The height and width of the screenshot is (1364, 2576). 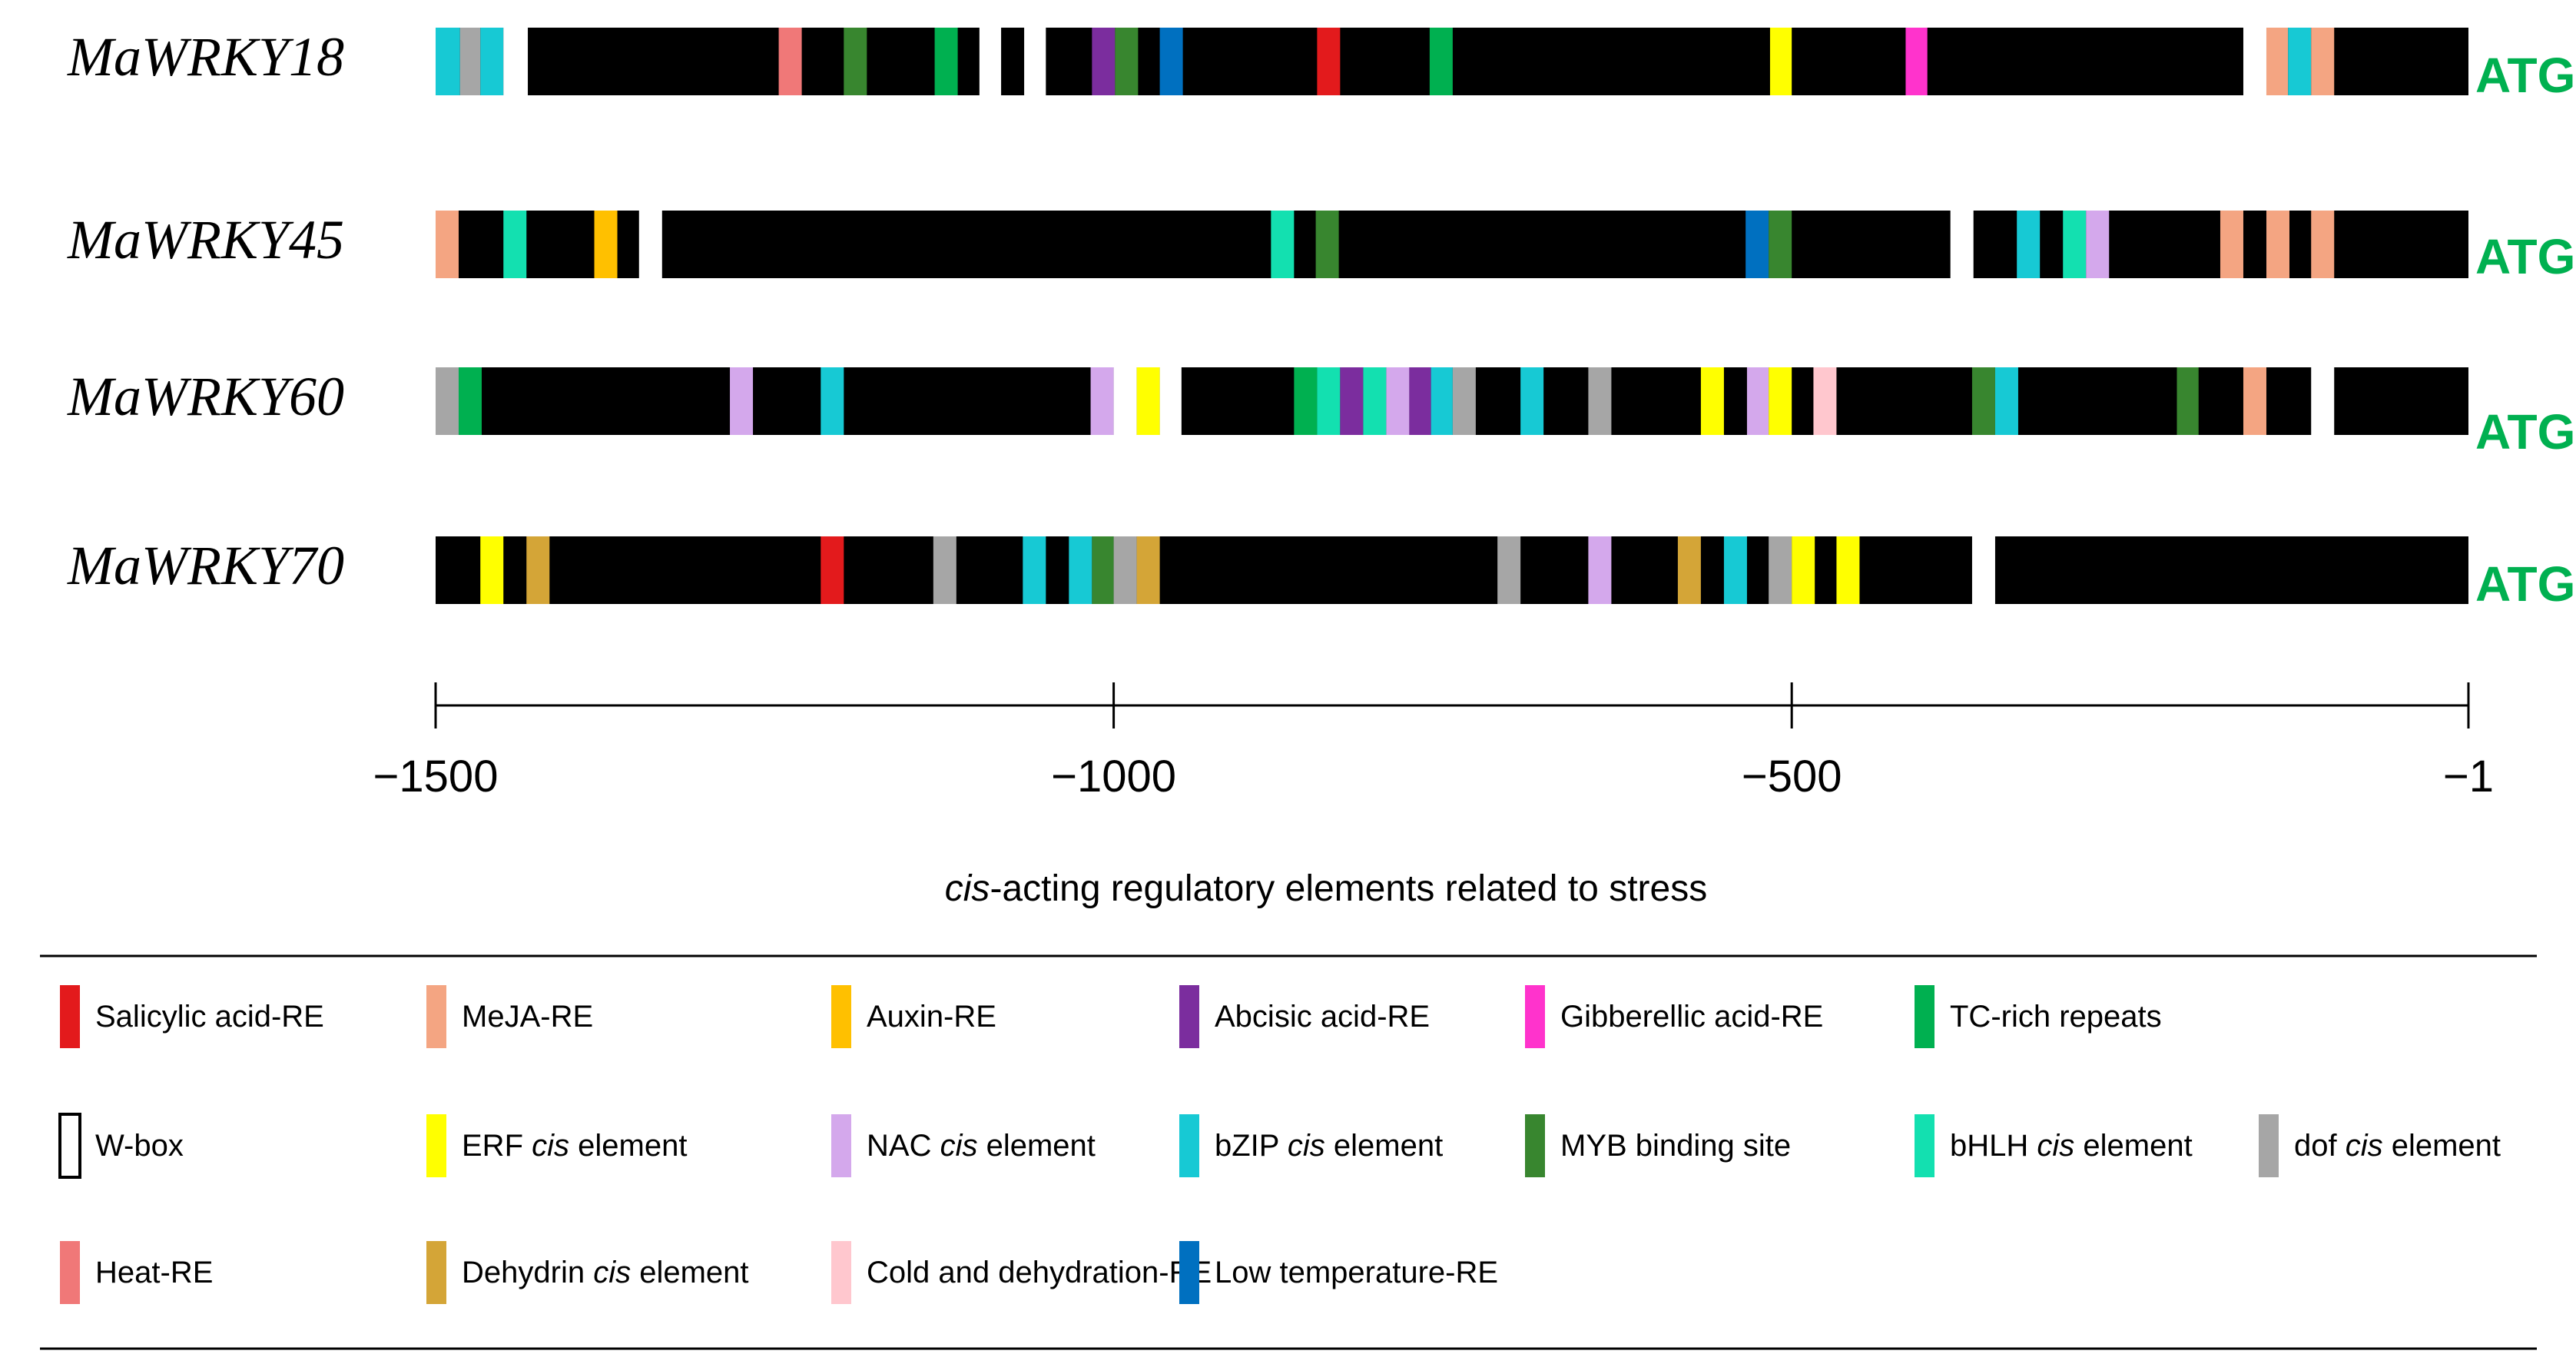 I want to click on legend-item-nac-cis-element: NAC cis element, so click(x=963, y=1145).